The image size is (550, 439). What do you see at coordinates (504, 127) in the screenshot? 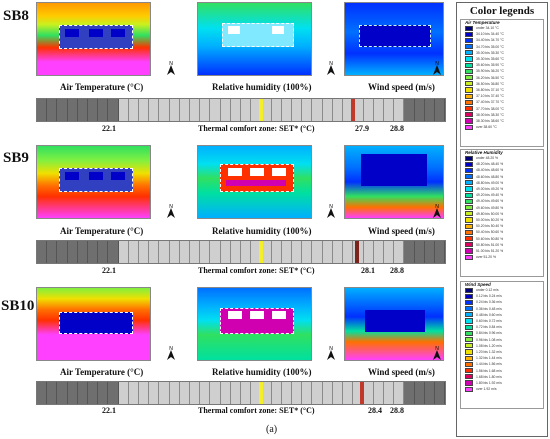
I see `legend-entry: over 38.60 °C` at bounding box center [504, 127].